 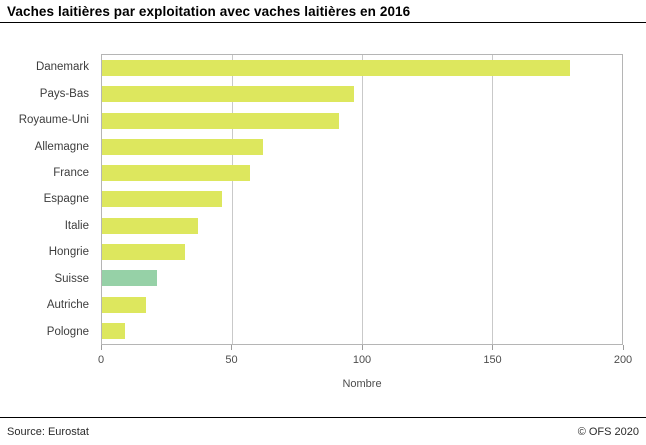 What do you see at coordinates (150, 225) in the screenshot?
I see `bar-italie` at bounding box center [150, 225].